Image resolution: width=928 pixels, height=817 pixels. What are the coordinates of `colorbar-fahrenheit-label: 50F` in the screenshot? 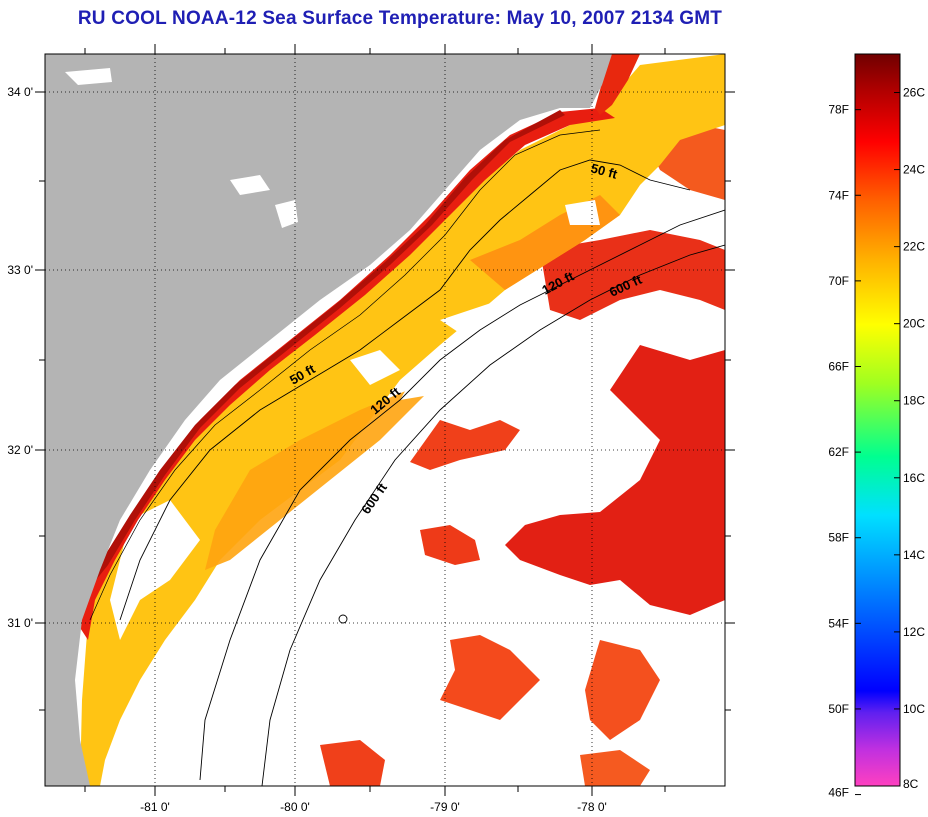 It's located at (838, 709).